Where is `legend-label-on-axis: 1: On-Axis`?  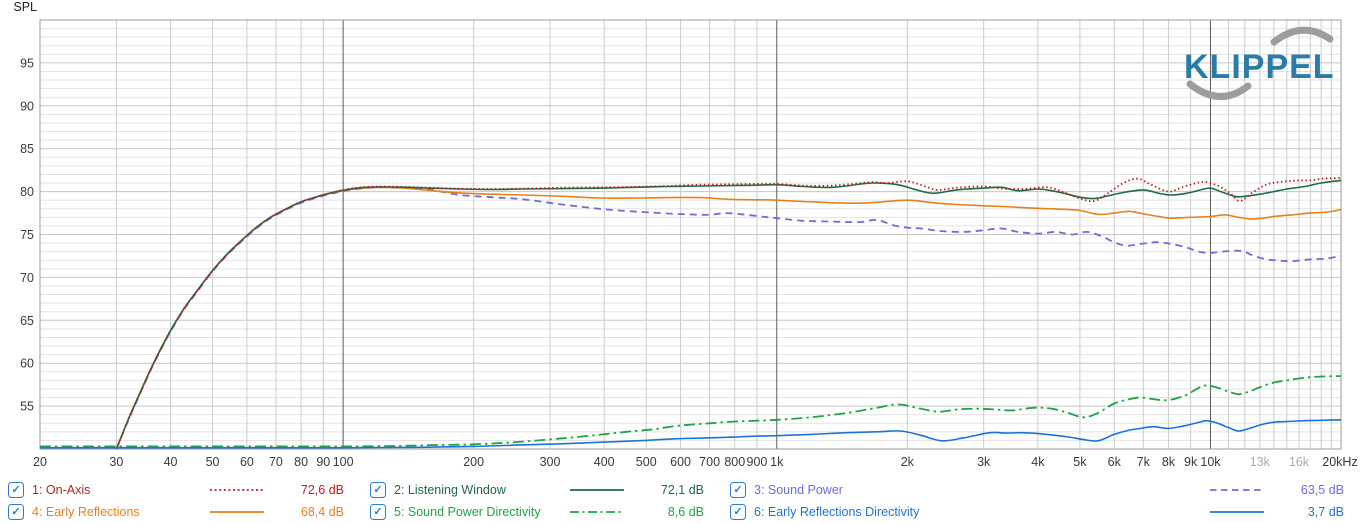 legend-label-on-axis: 1: On-Axis is located at coordinates (61, 490).